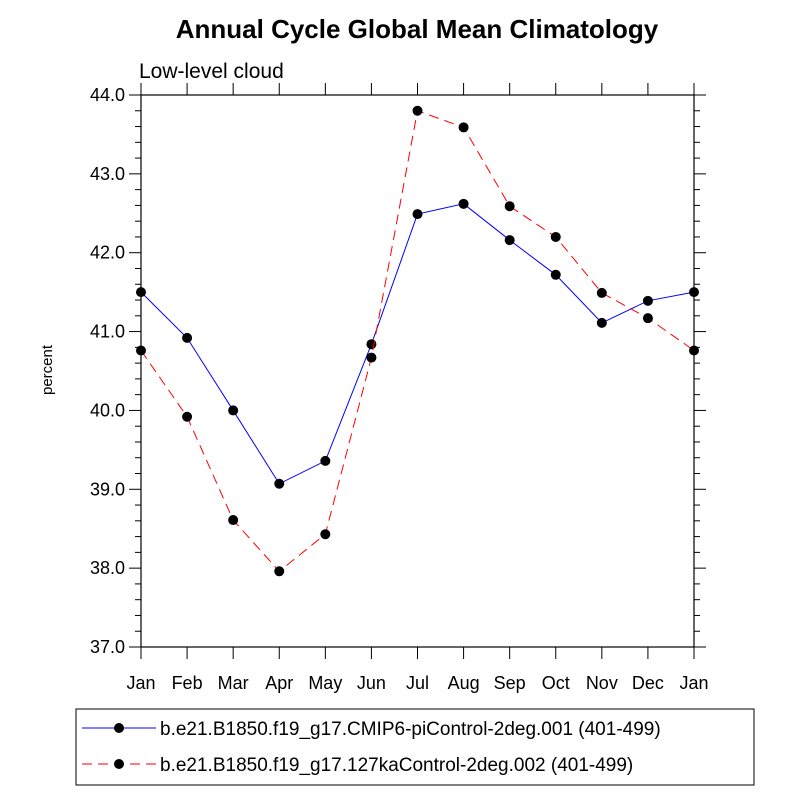 This screenshot has width=800, height=800. I want to click on y-tick-label: 39.0, so click(107, 489).